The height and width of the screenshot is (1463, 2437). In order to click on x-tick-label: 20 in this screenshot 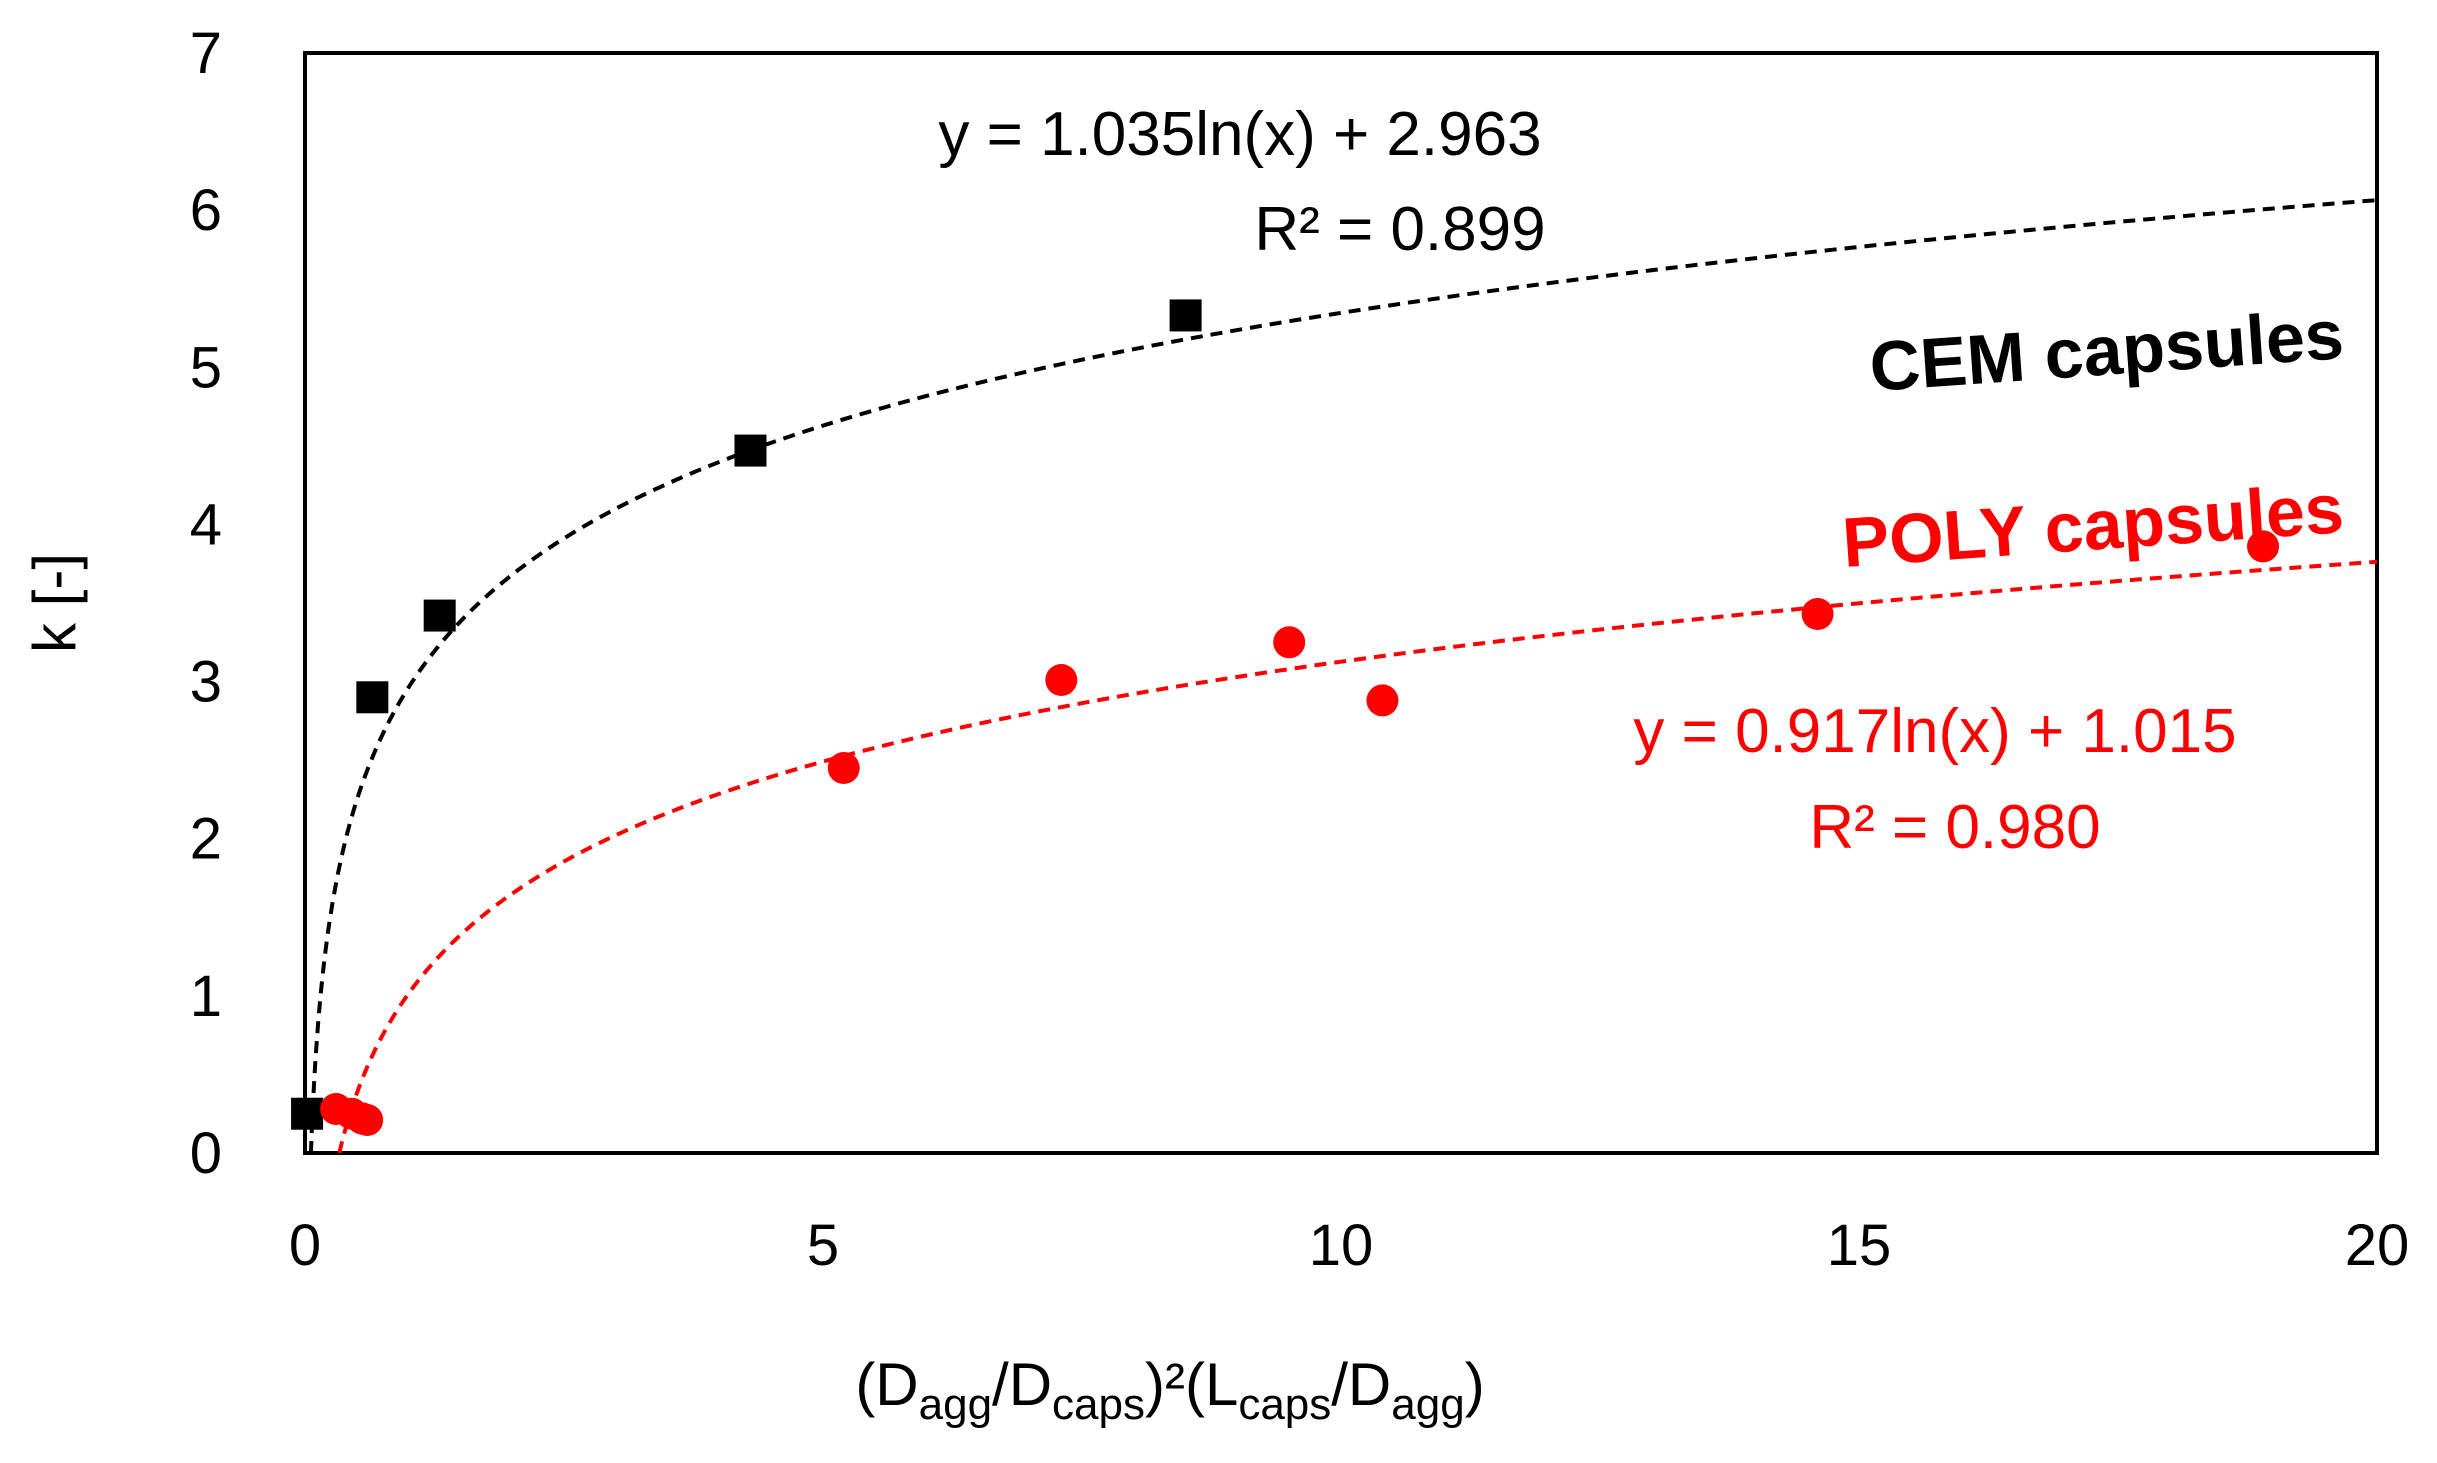, I will do `click(2377, 1245)`.